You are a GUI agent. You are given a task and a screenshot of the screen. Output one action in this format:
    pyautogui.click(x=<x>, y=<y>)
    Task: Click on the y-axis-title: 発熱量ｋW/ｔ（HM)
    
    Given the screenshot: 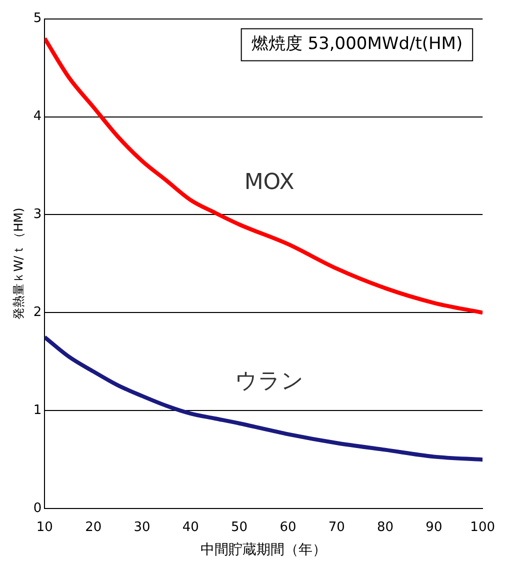 What is the action you would take?
    pyautogui.click(x=18, y=264)
    